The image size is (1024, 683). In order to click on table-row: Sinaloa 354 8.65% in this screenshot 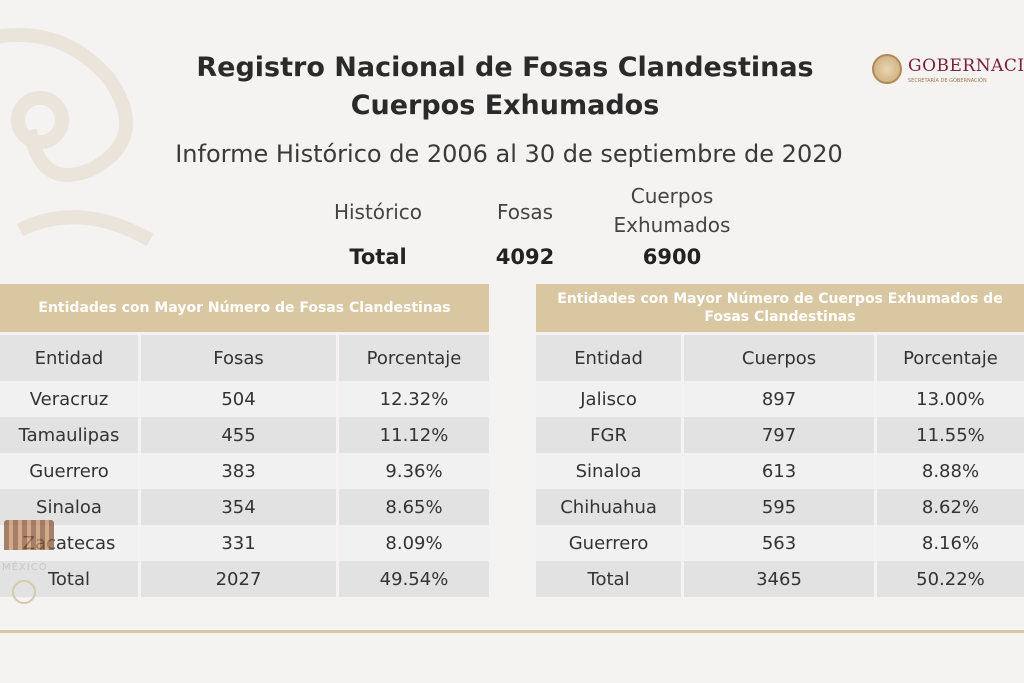, I will do `click(244, 507)`.